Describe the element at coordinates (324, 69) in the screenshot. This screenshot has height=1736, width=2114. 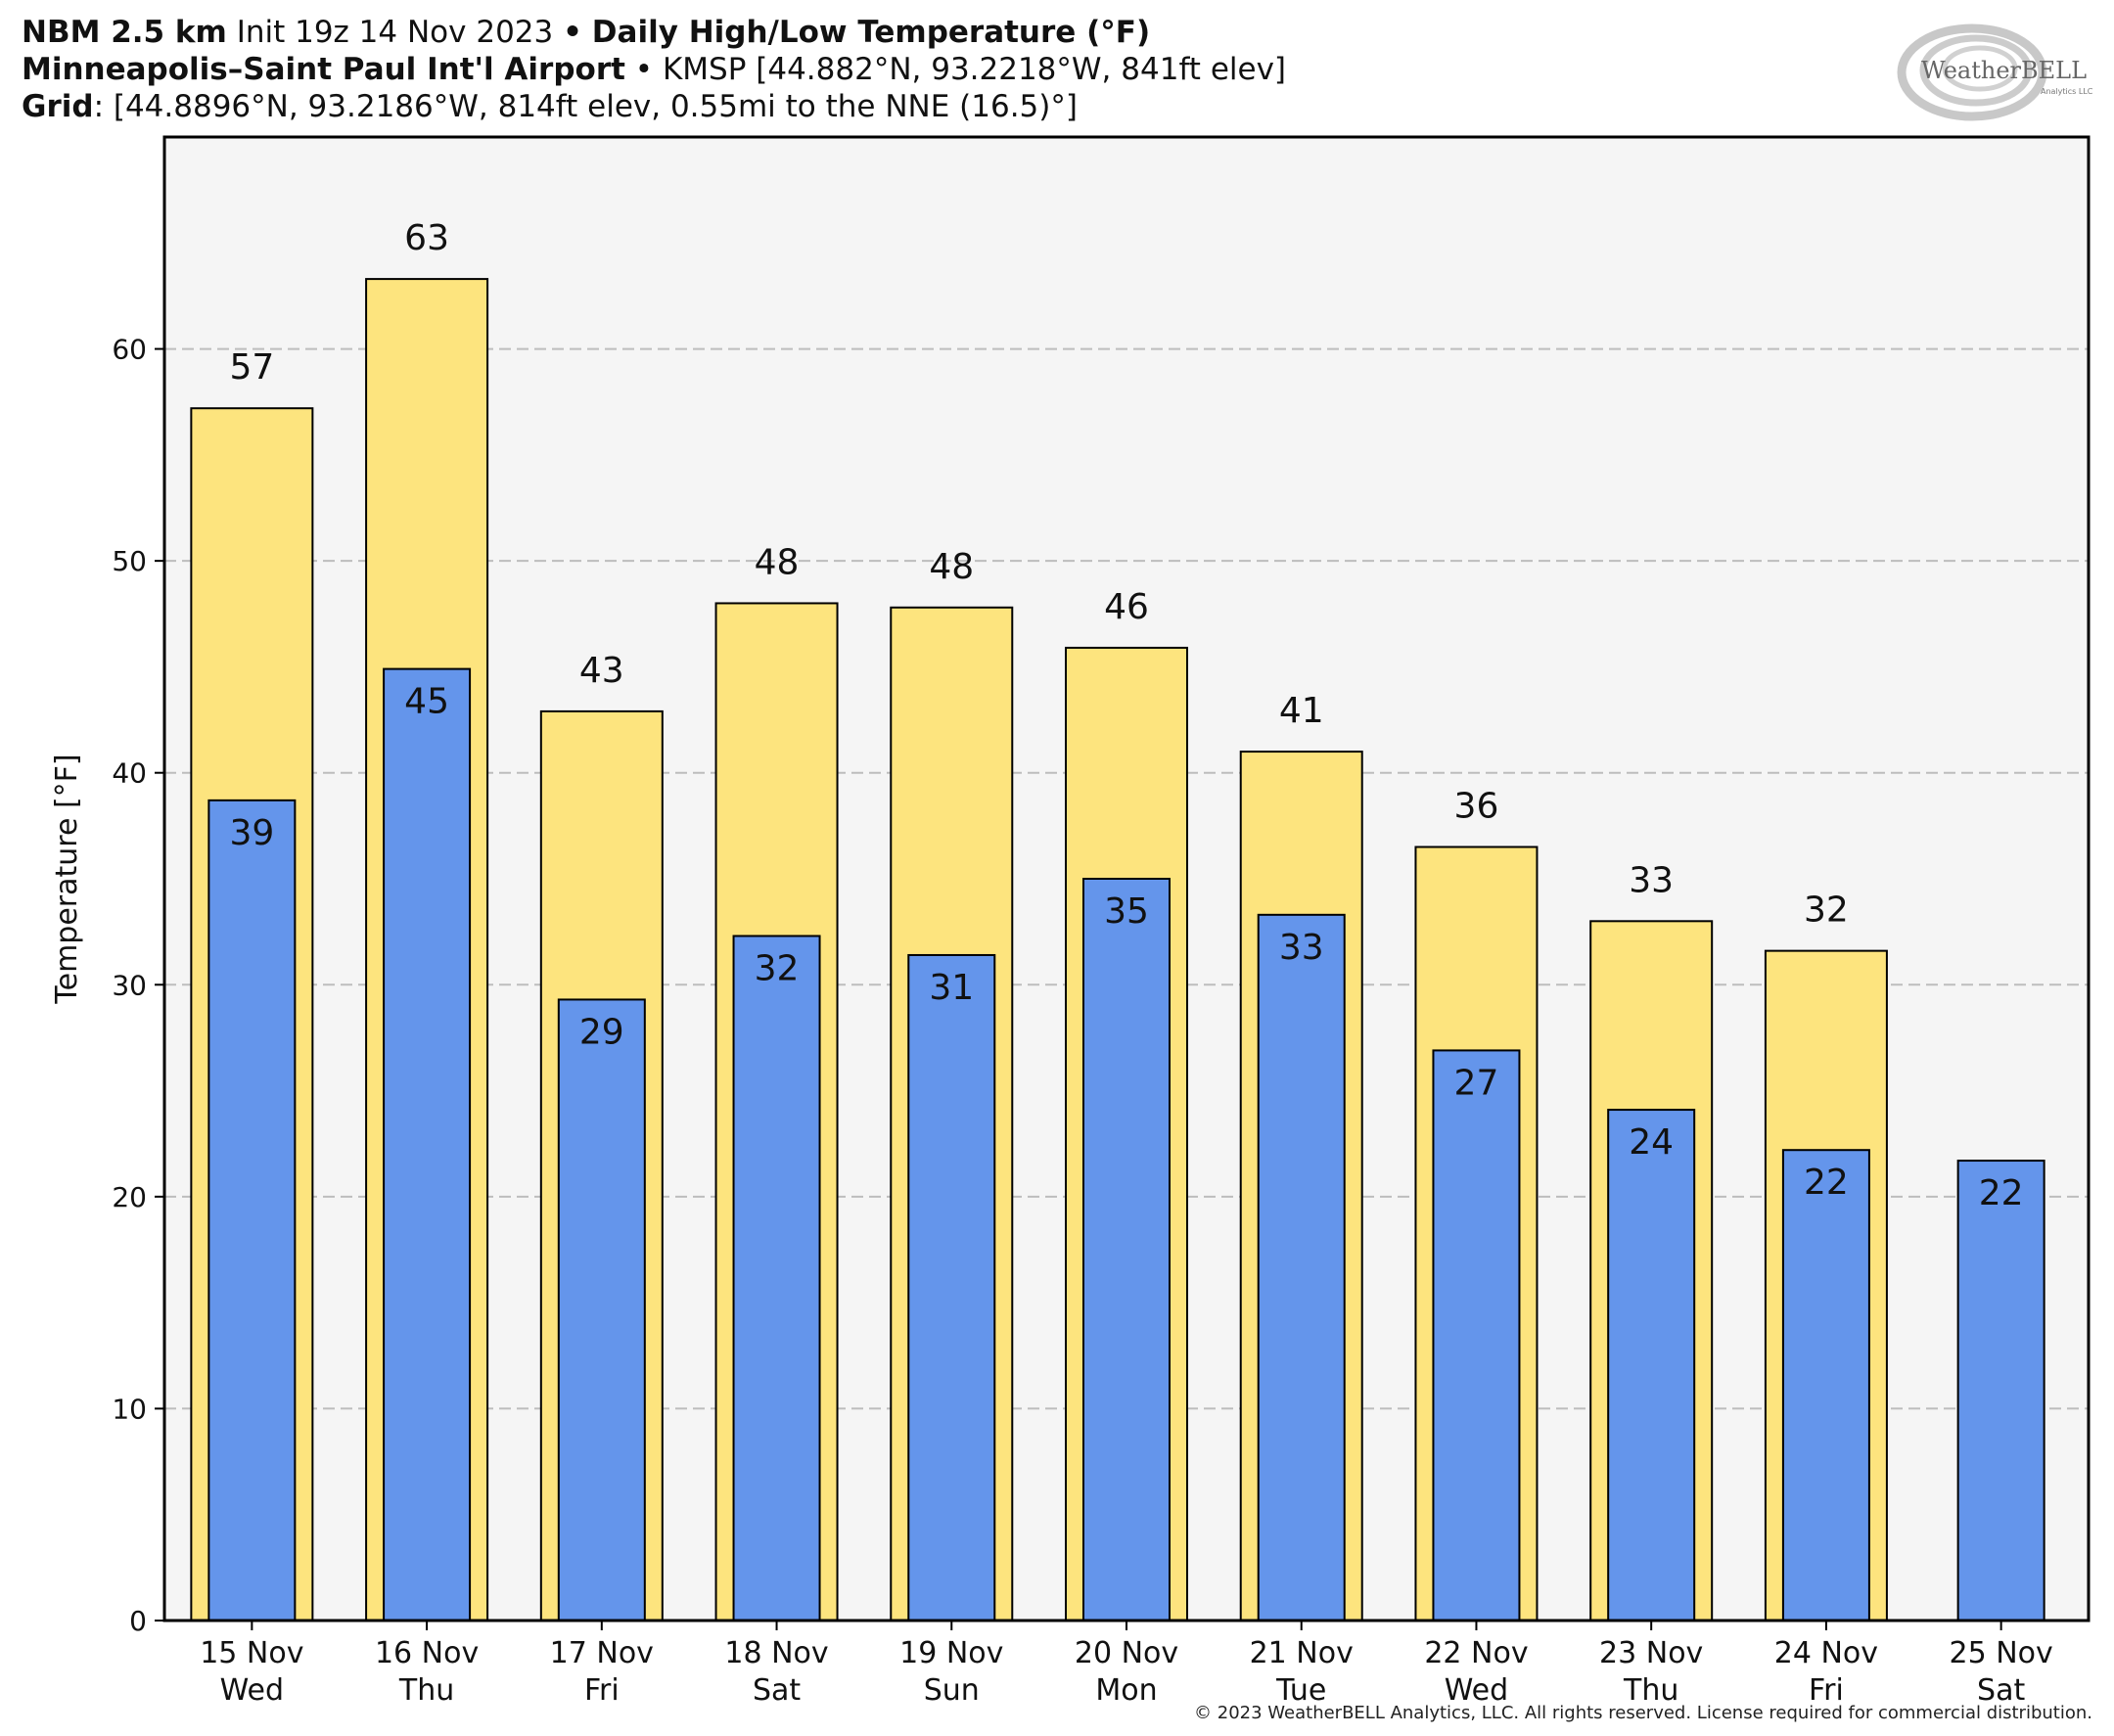
I see `station-name: Minneapolis–Saint Paul Int'l Airport` at that location.